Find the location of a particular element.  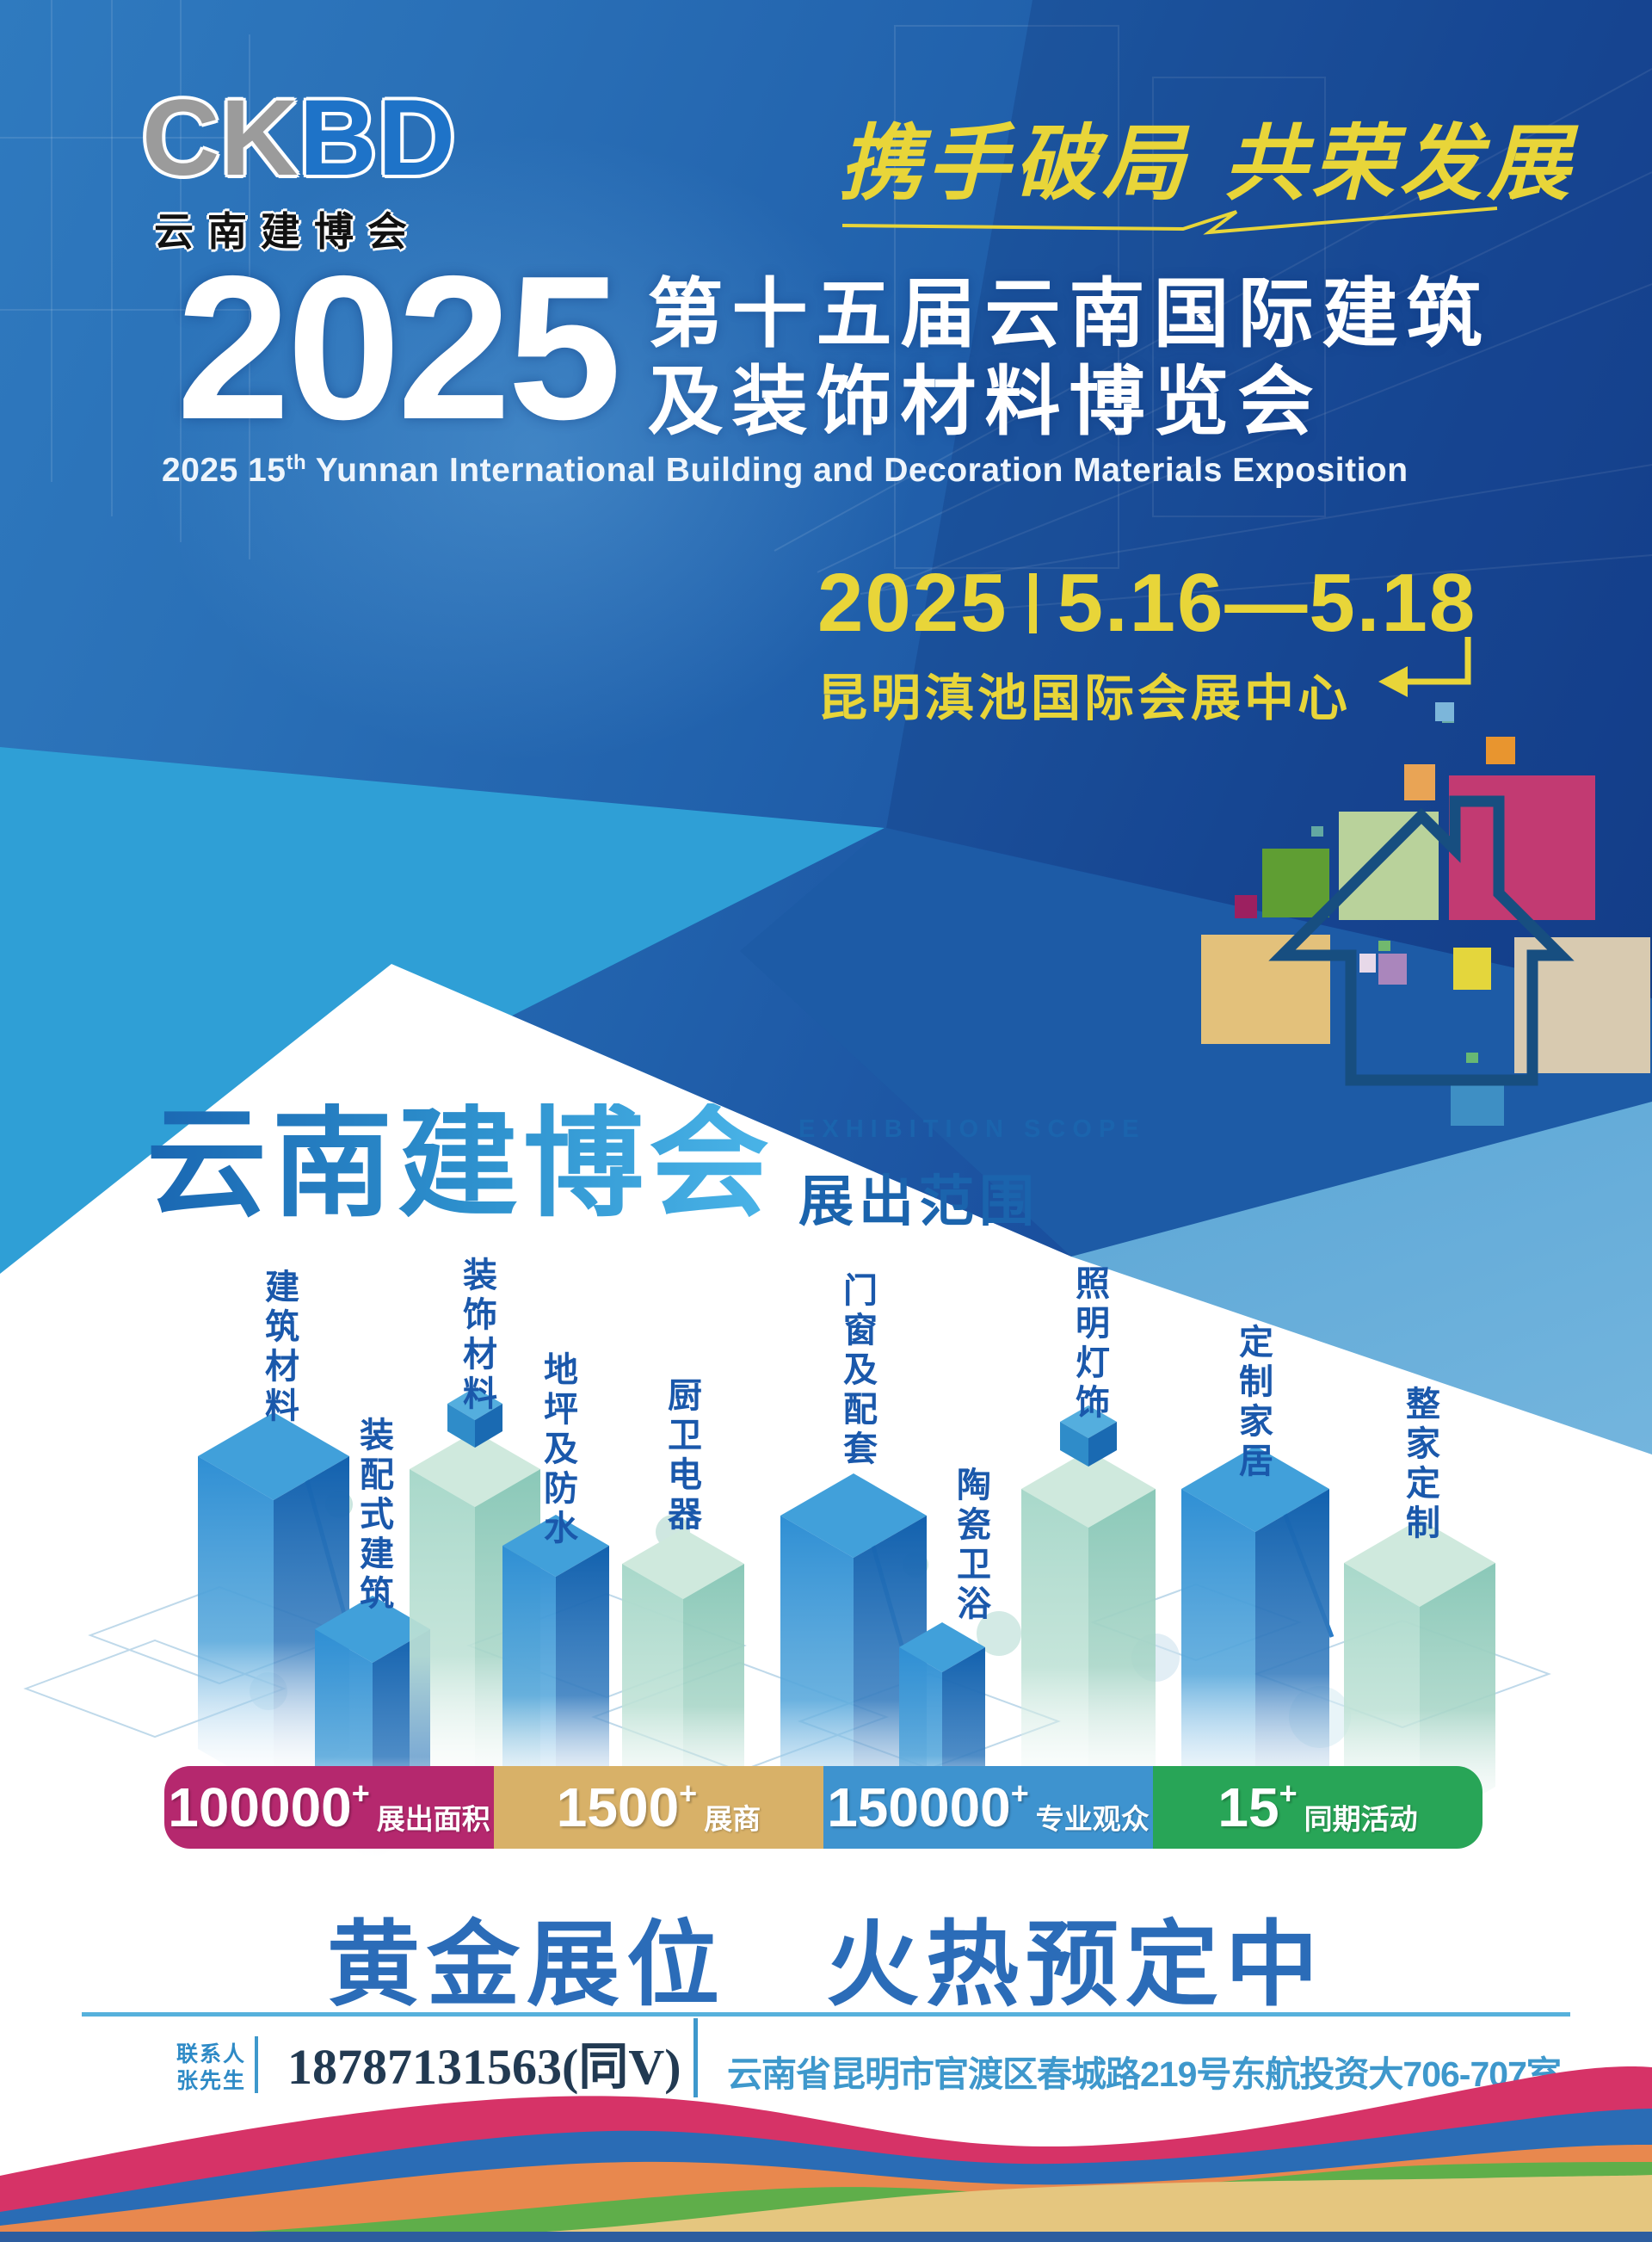

scope-bar-label: 厨卫电器 is located at coordinates (681, 1456).